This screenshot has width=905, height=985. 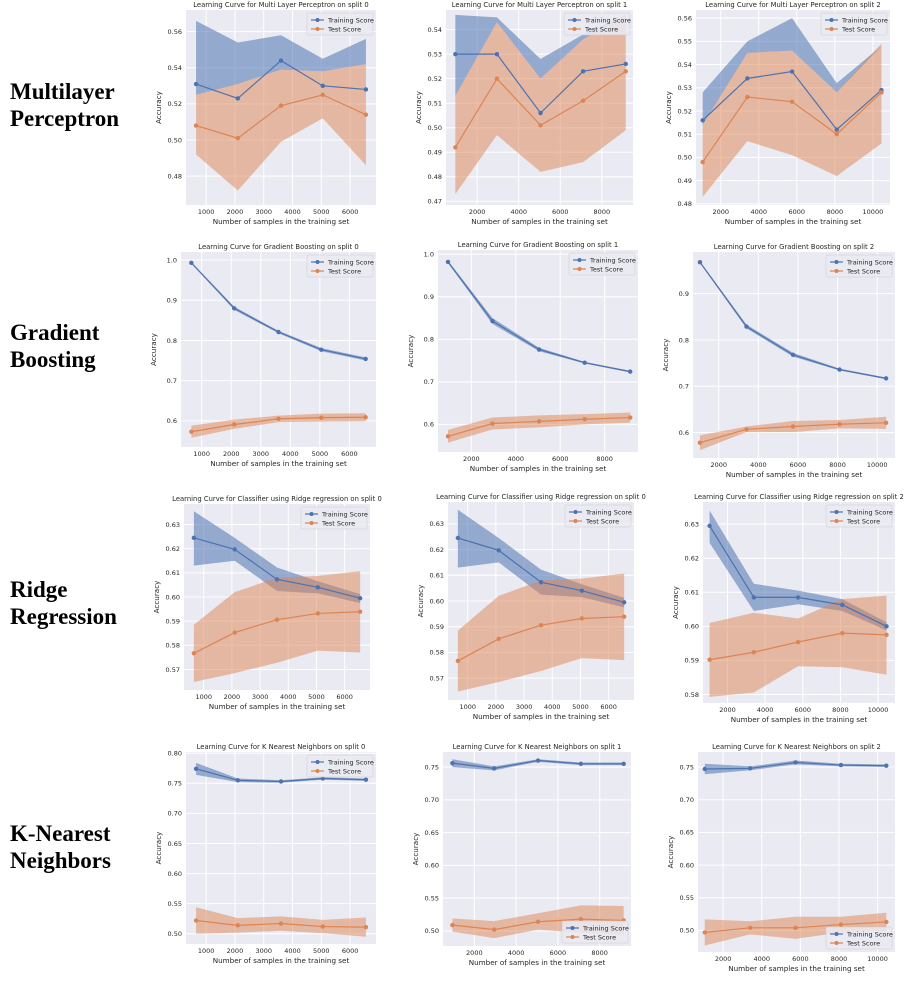 What do you see at coordinates (524, 707) in the screenshot?
I see `x-tick-label: 3000` at bounding box center [524, 707].